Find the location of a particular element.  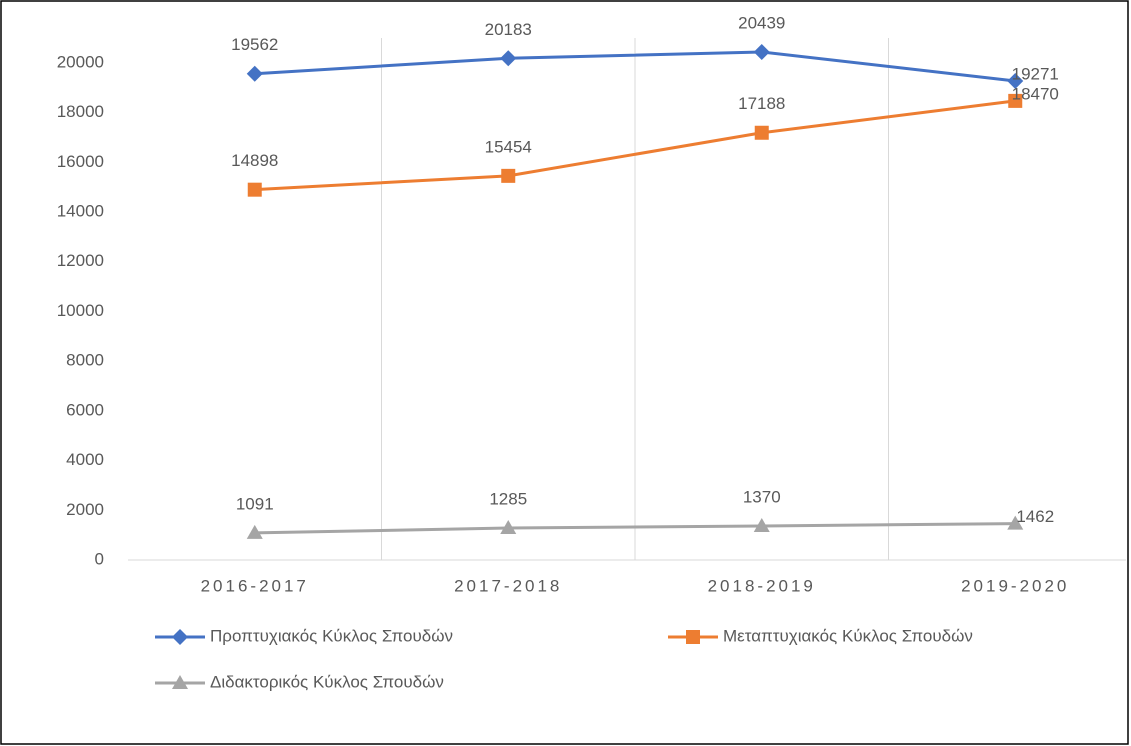

y-tick-label: 2000 is located at coordinates (85, 509).